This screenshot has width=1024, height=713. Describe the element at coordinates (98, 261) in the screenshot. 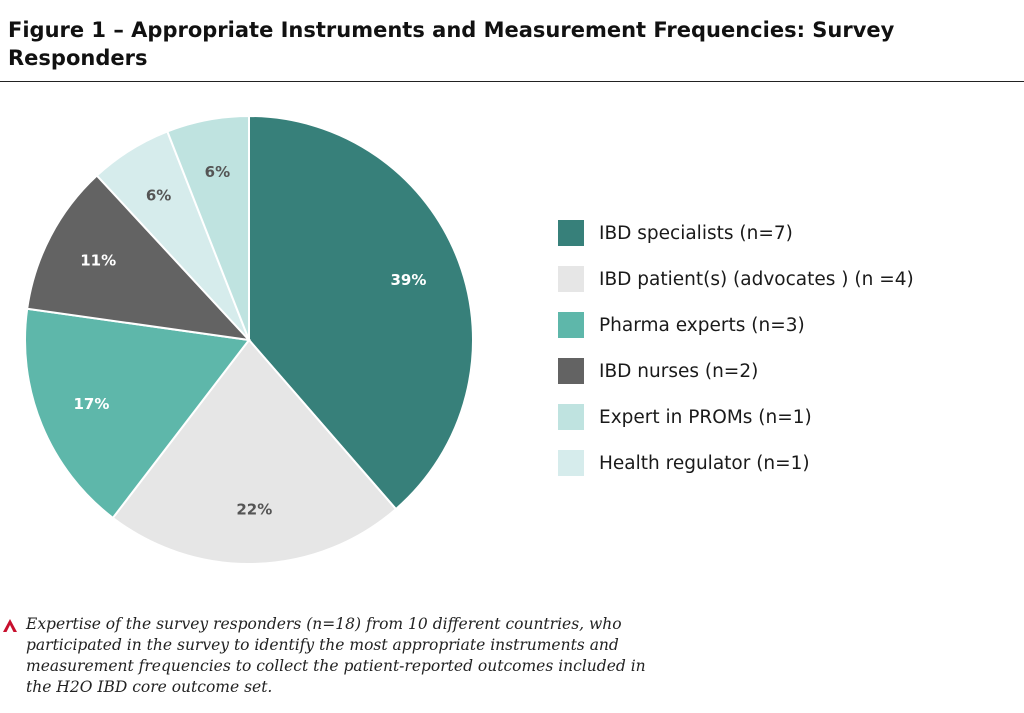

I see `slice-percent-label: 11%` at that location.